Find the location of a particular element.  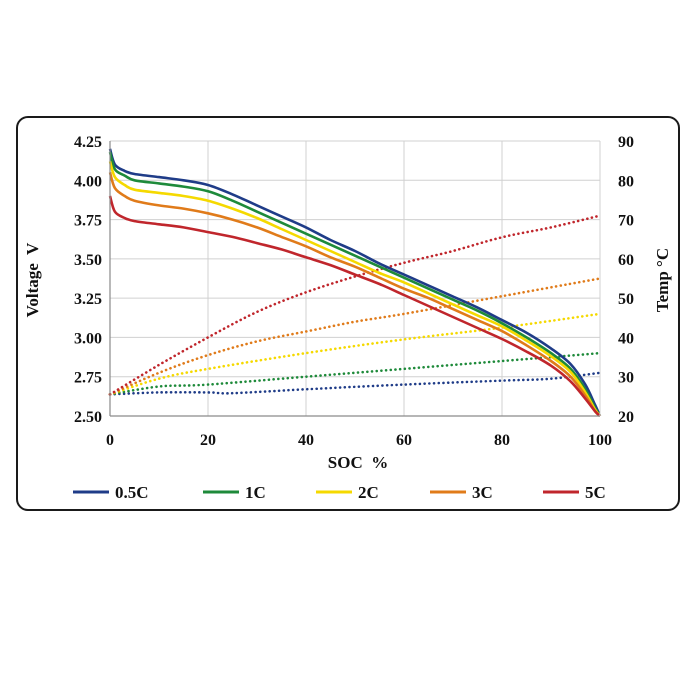

y-right-tick-label: 90 is located at coordinates (626, 142).